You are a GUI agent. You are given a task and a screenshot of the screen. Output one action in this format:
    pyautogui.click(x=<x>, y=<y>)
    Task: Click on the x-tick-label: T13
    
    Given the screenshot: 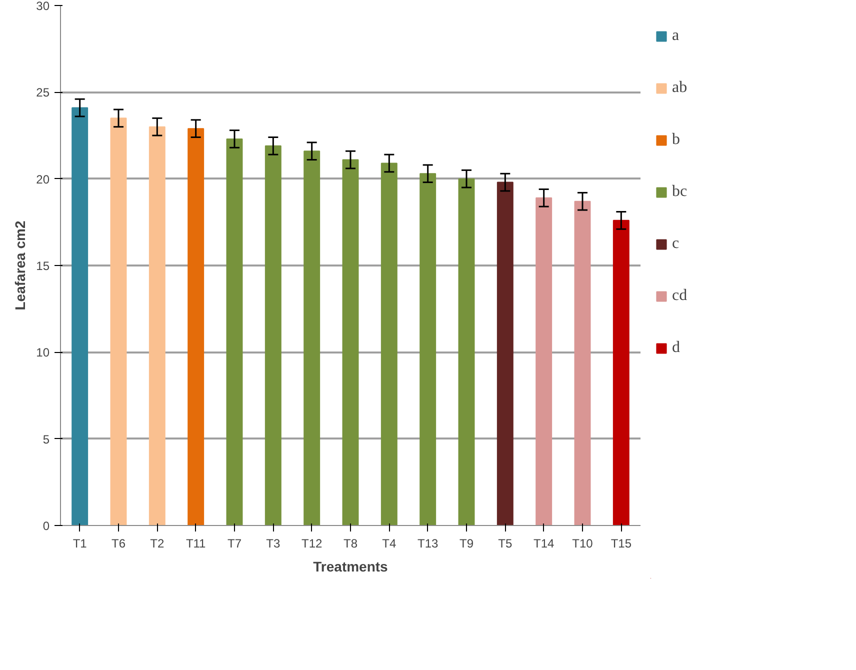 What is the action you would take?
    pyautogui.click(x=427, y=543)
    